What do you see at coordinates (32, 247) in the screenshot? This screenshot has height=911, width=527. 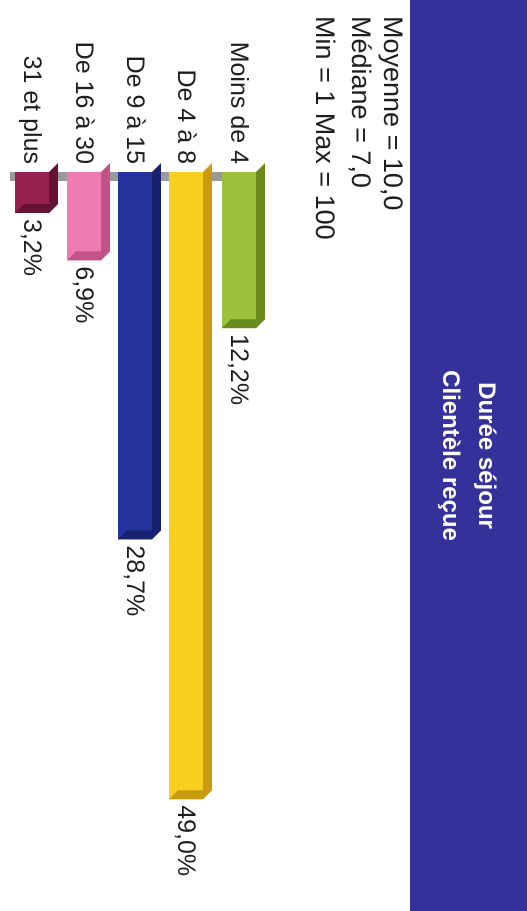 I see `value-label-4: 3,2%` at bounding box center [32, 247].